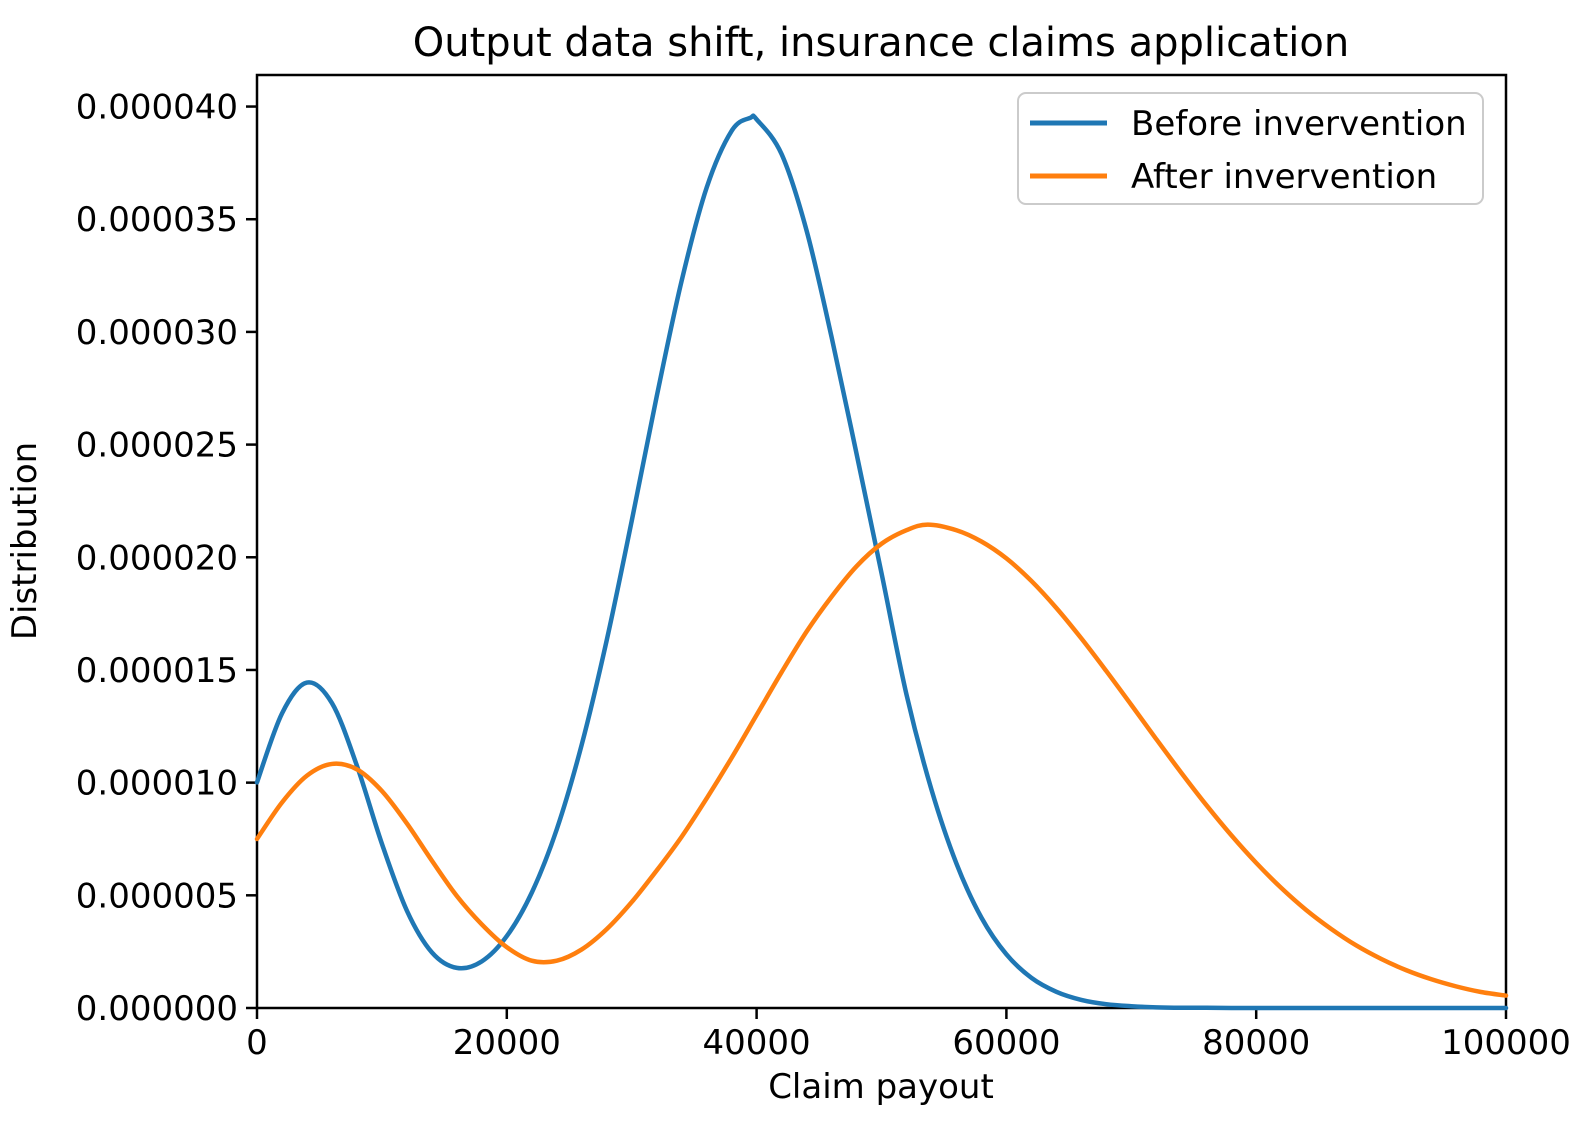 The image size is (1588, 1129). I want to click on y-tick-label: 0.000015, so click(157, 671).